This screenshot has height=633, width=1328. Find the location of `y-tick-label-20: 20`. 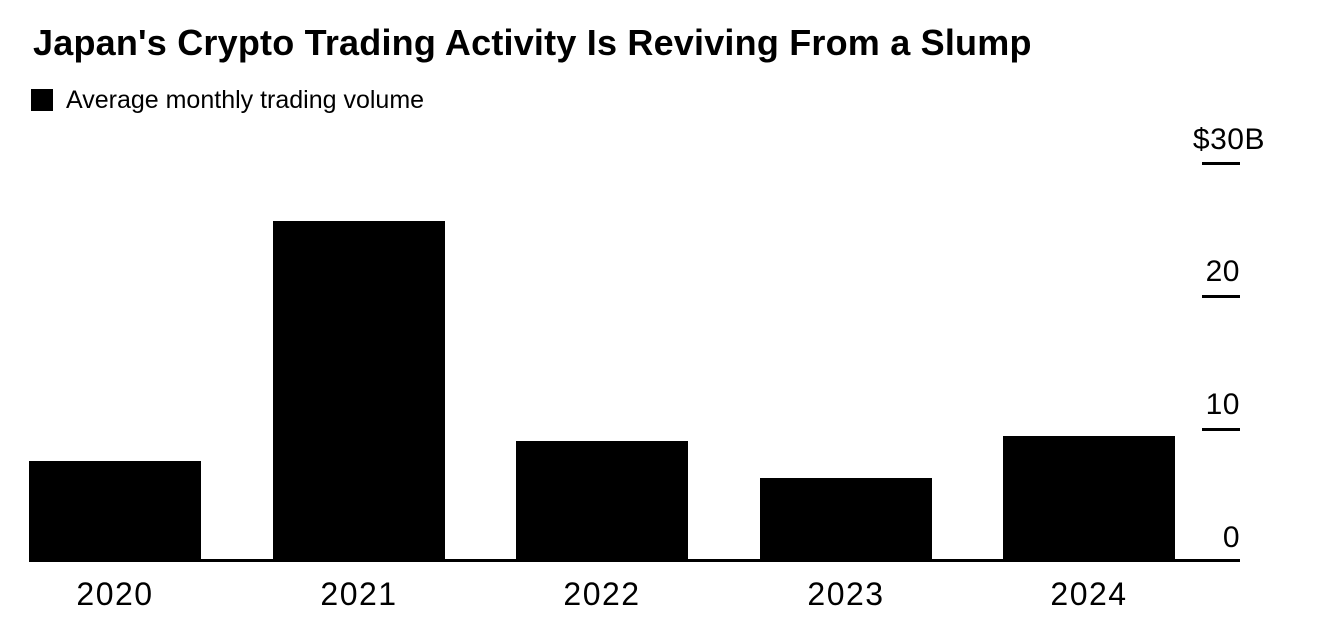

y-tick-label-20: 20 is located at coordinates (1222, 271).